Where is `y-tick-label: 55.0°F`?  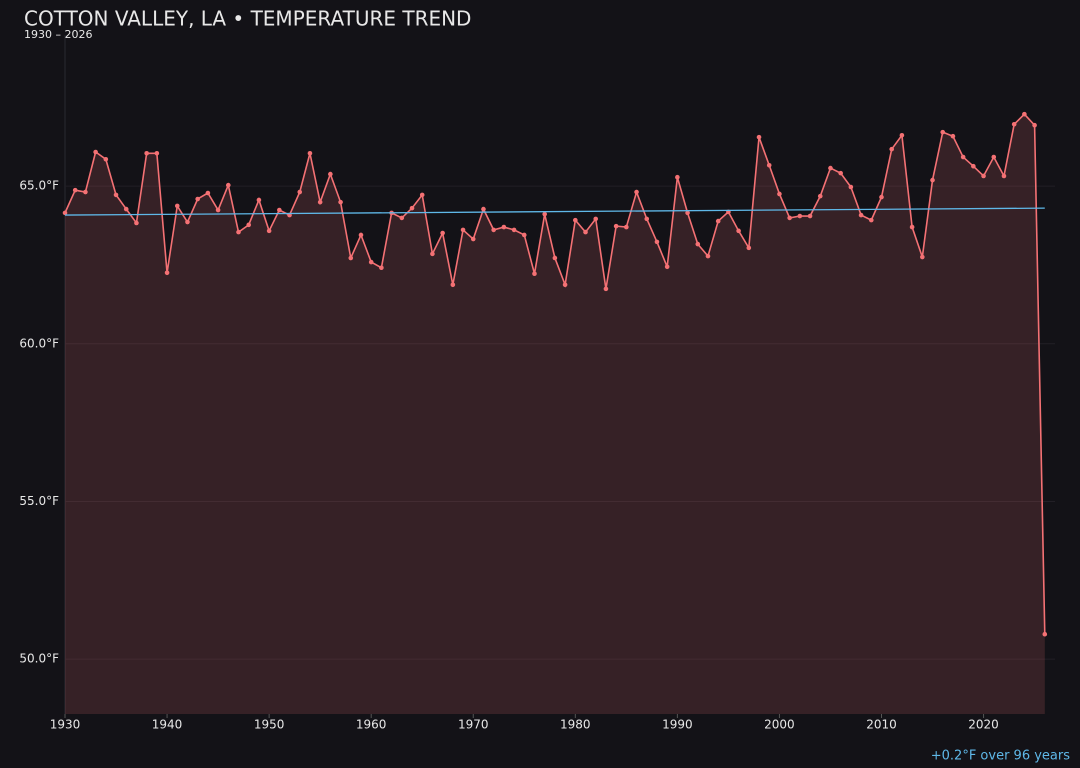
y-tick-label: 55.0°F is located at coordinates (39, 501).